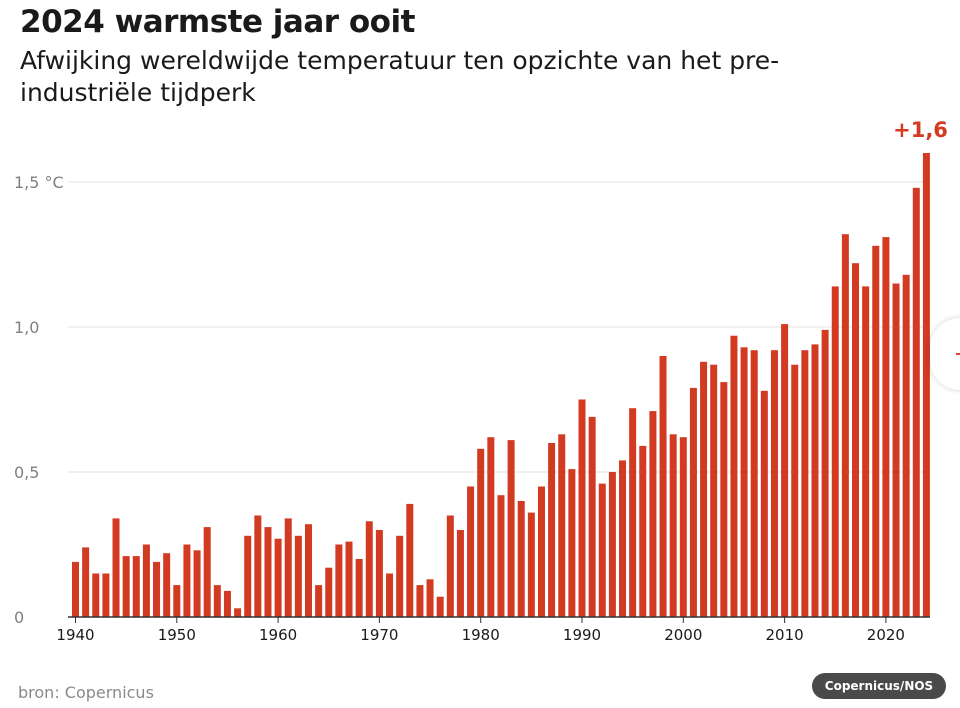 This screenshot has width=960, height=708. I want to click on x-tick-label: 1980, so click(481, 635).